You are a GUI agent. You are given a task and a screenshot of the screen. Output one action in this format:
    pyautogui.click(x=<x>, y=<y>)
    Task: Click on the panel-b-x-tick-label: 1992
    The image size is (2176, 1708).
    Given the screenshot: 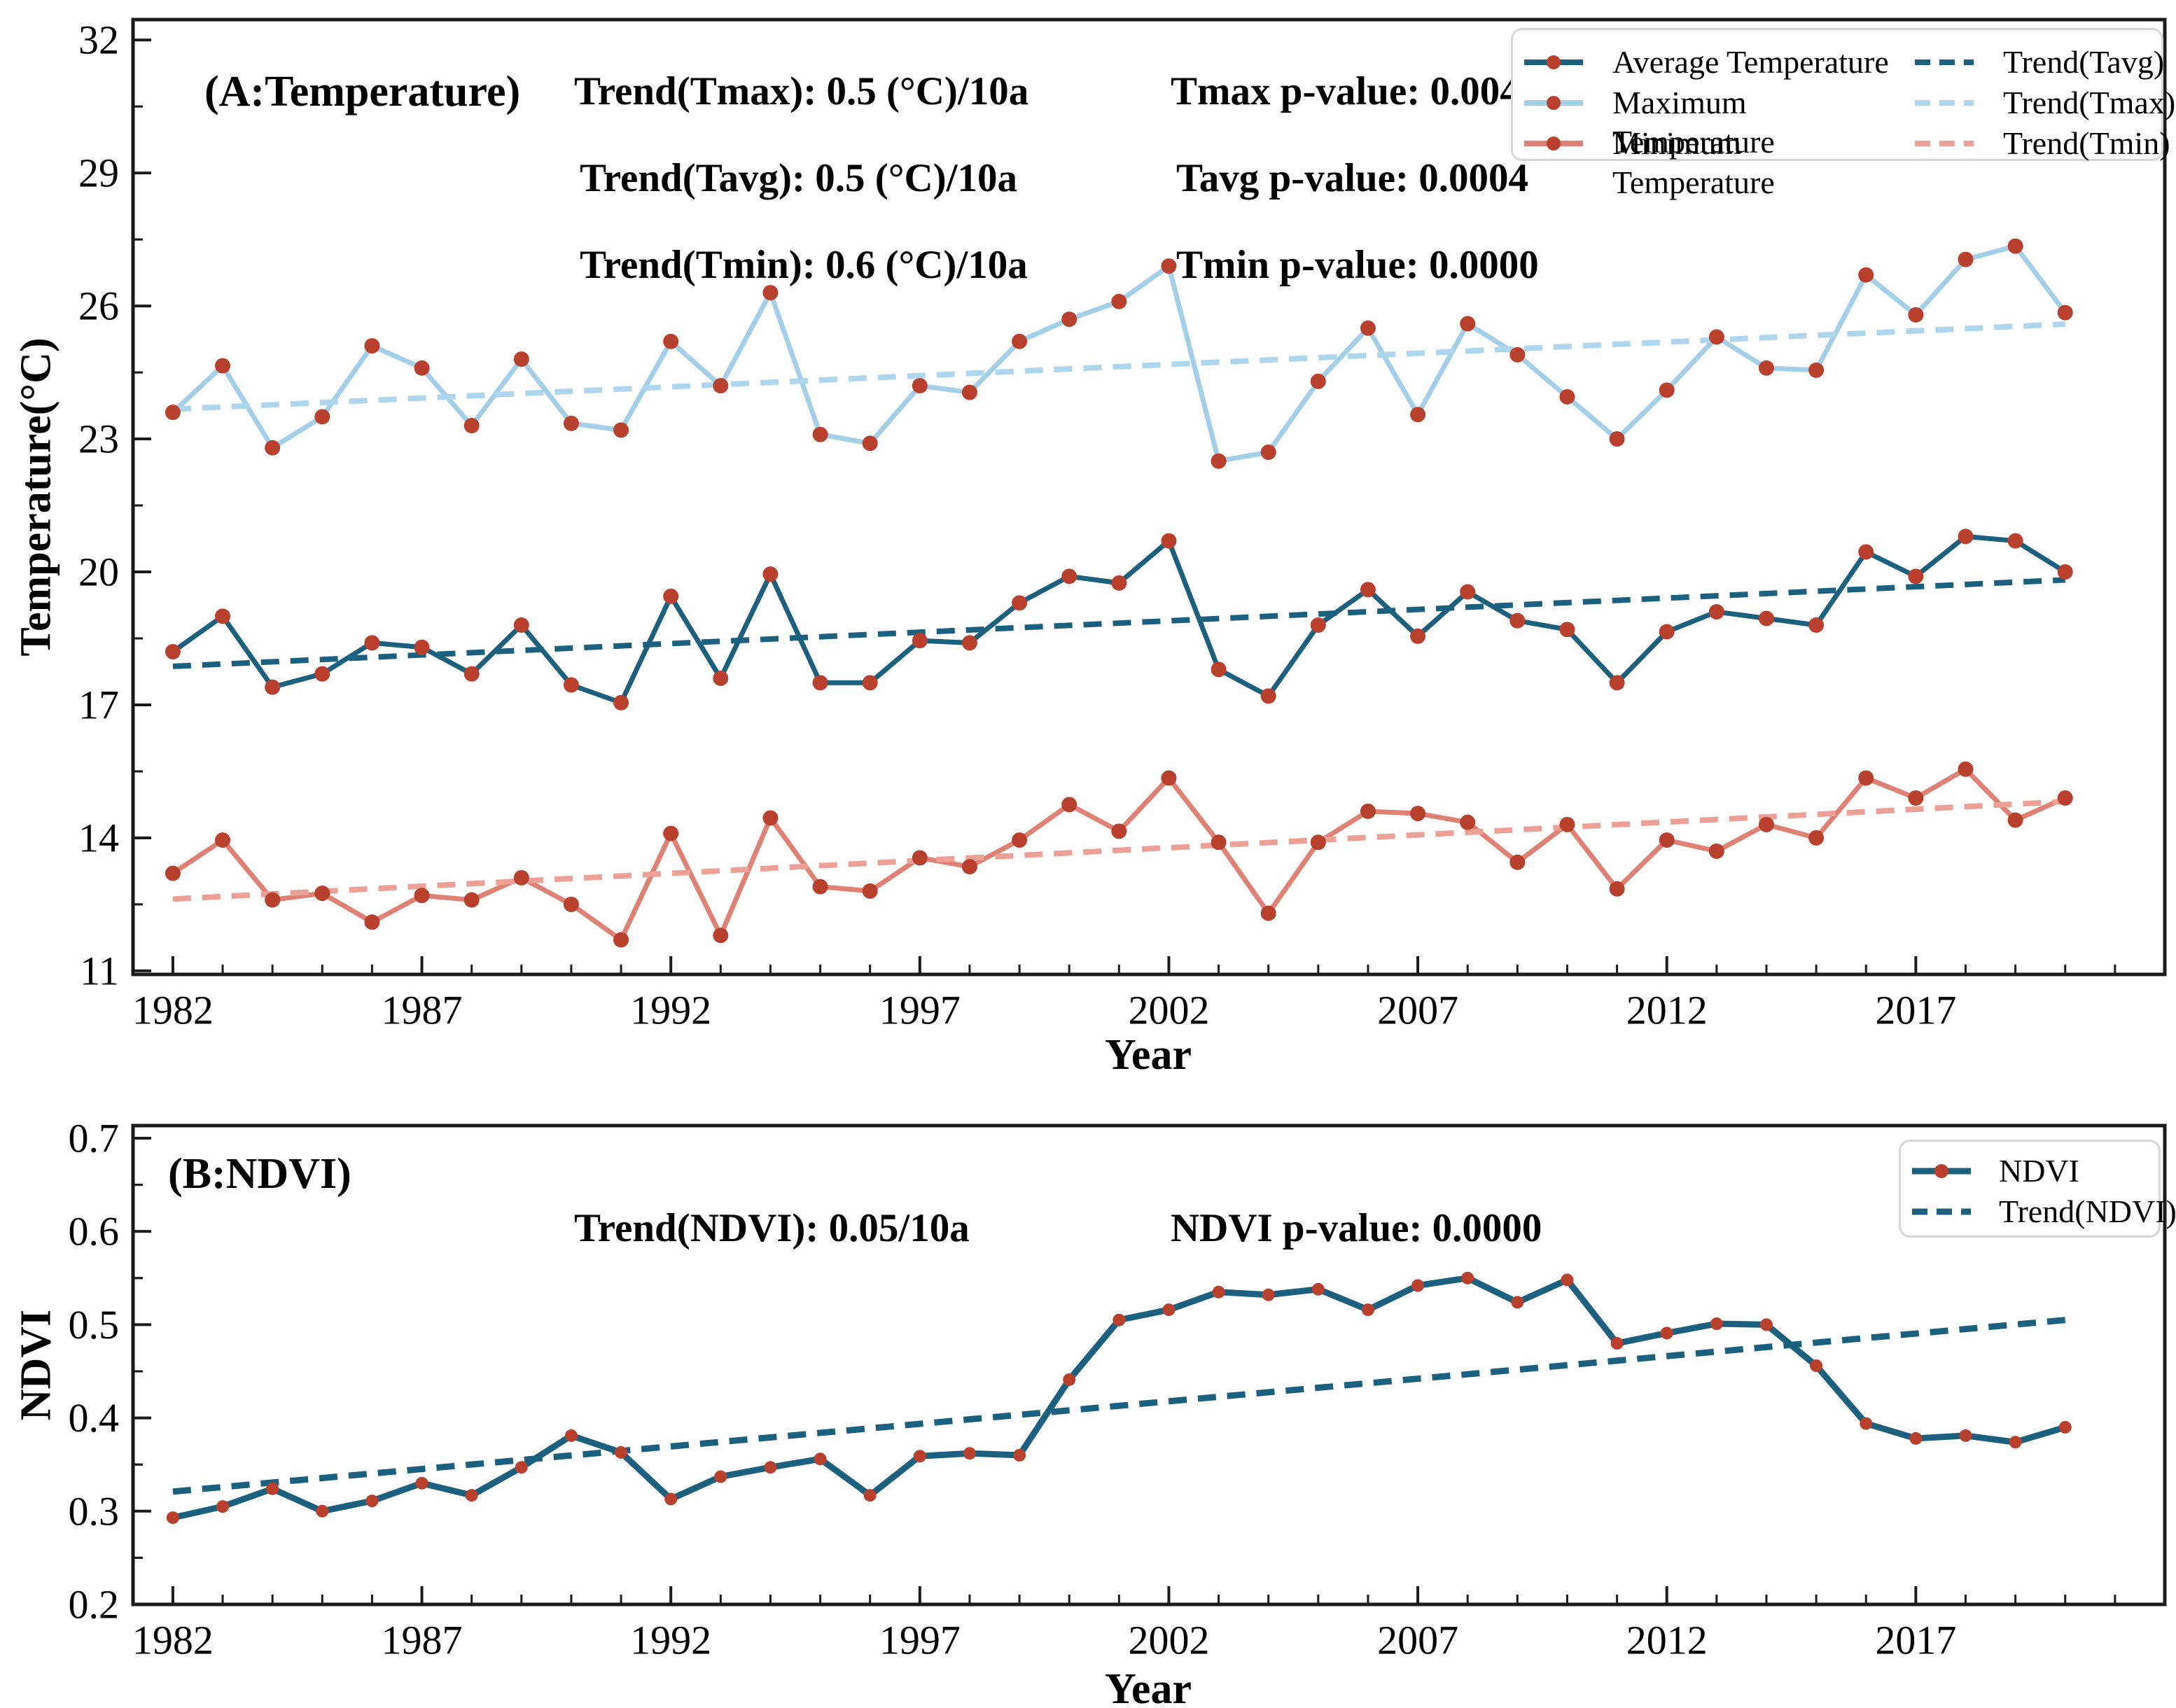 What is the action you would take?
    pyautogui.click(x=670, y=1640)
    